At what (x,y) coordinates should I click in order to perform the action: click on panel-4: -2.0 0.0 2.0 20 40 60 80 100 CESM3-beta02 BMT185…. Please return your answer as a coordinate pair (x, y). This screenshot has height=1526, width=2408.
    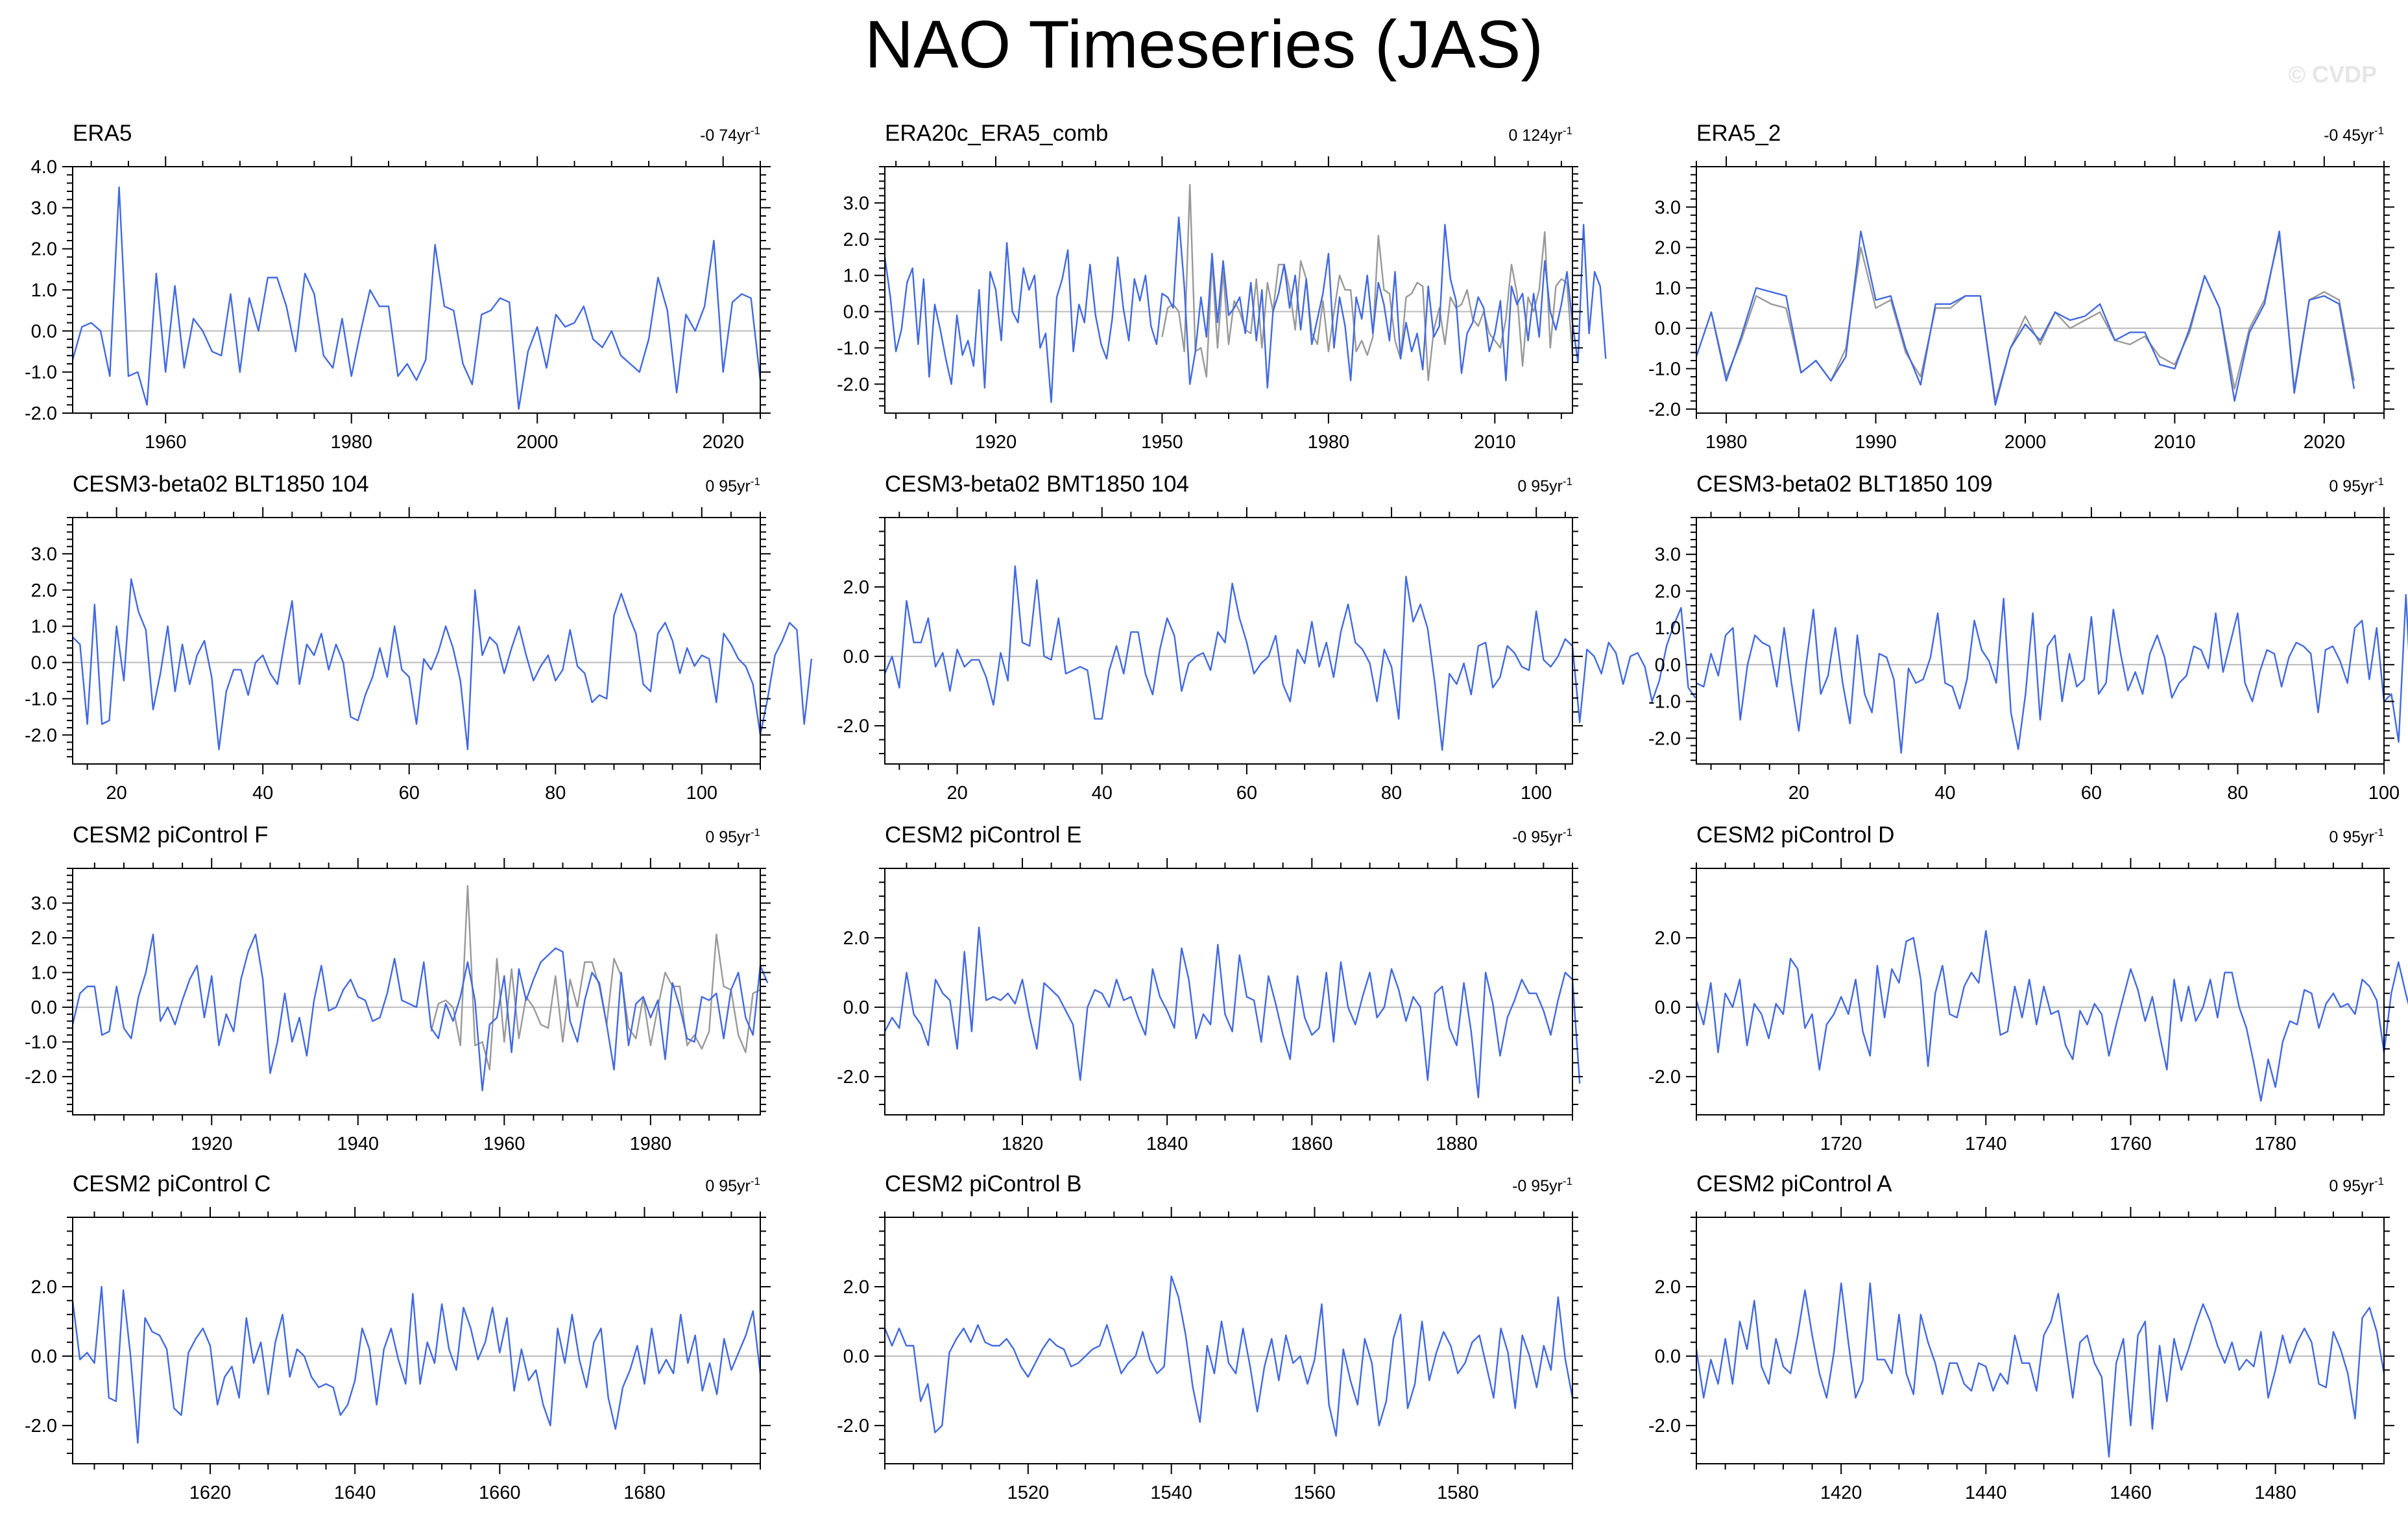
    Looking at the image, I should click on (1266, 637).